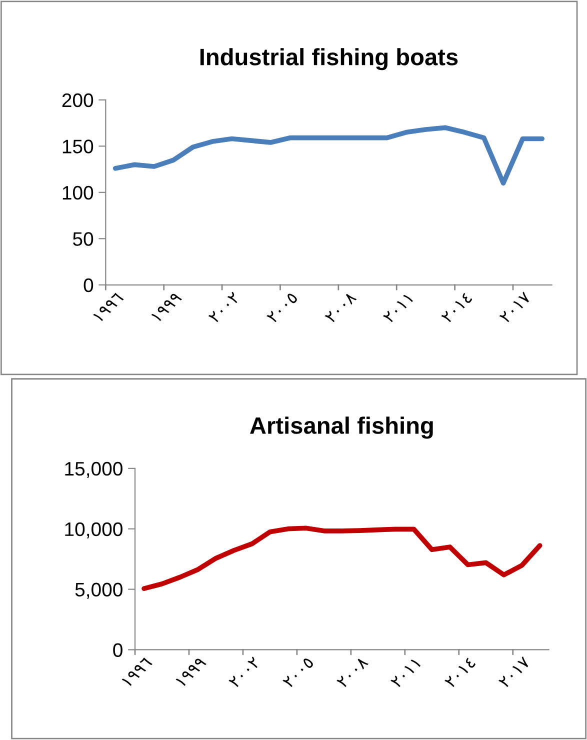  Describe the element at coordinates (78, 147) in the screenshot. I see `y-tick-label: 150` at that location.